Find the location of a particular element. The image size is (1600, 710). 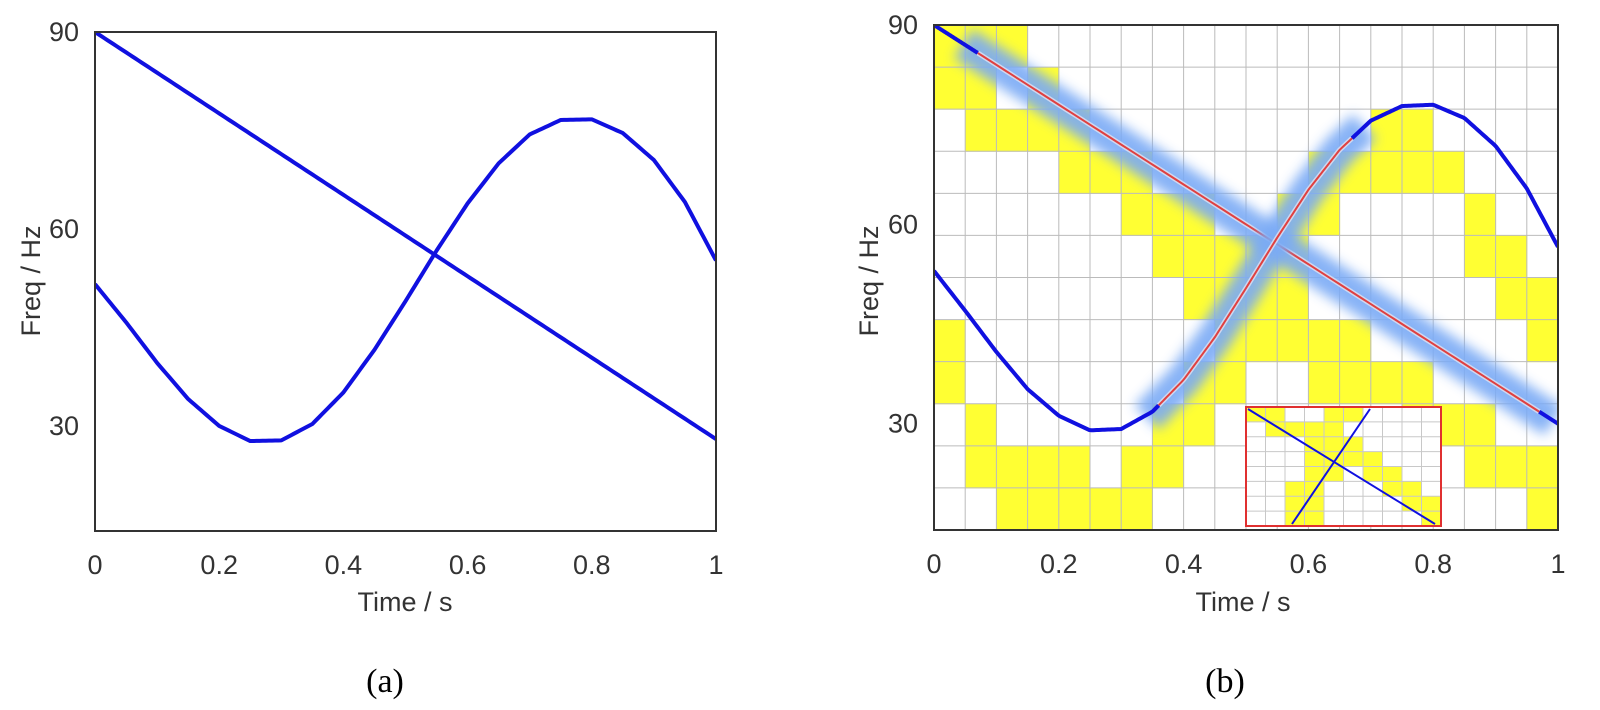

inset-zoom-b is located at coordinates (1343, 466).